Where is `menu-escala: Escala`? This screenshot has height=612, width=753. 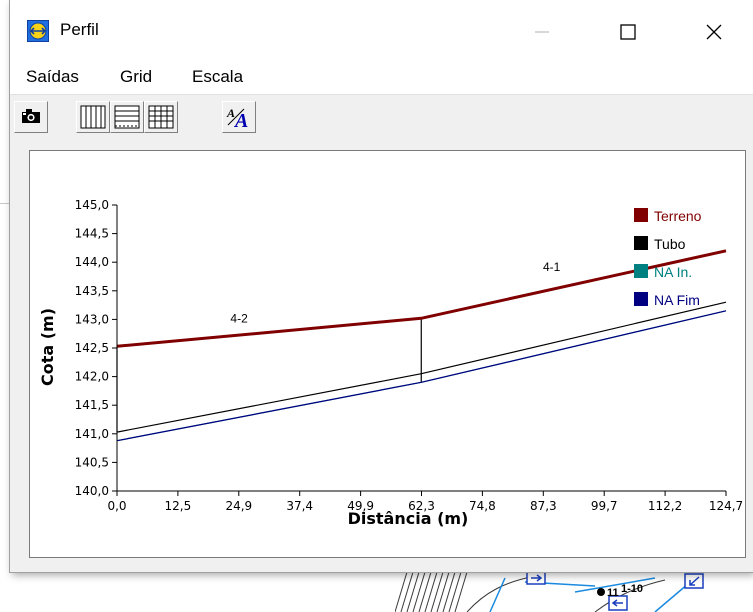 menu-escala: Escala is located at coordinates (217, 77).